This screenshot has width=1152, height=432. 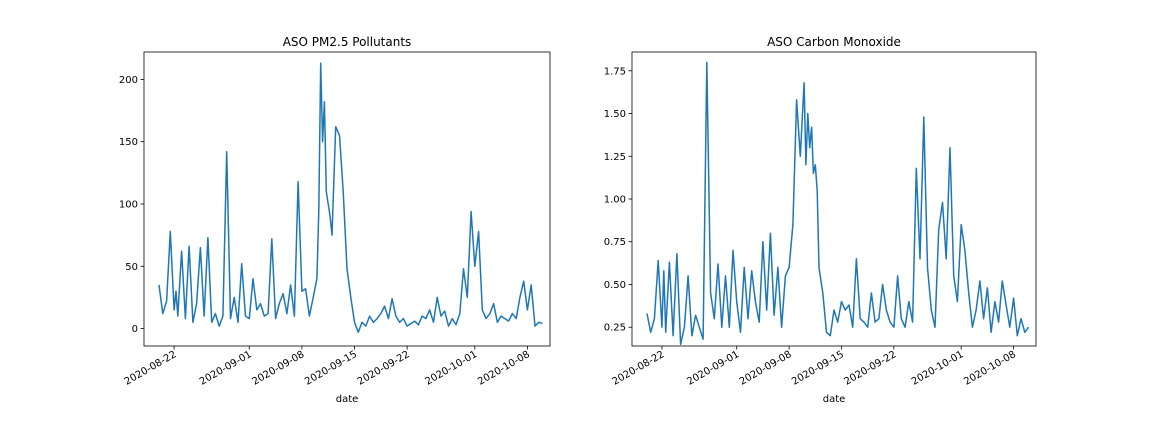 I want to click on chart-title: ASO Carbon Monoxide, so click(x=834, y=42).